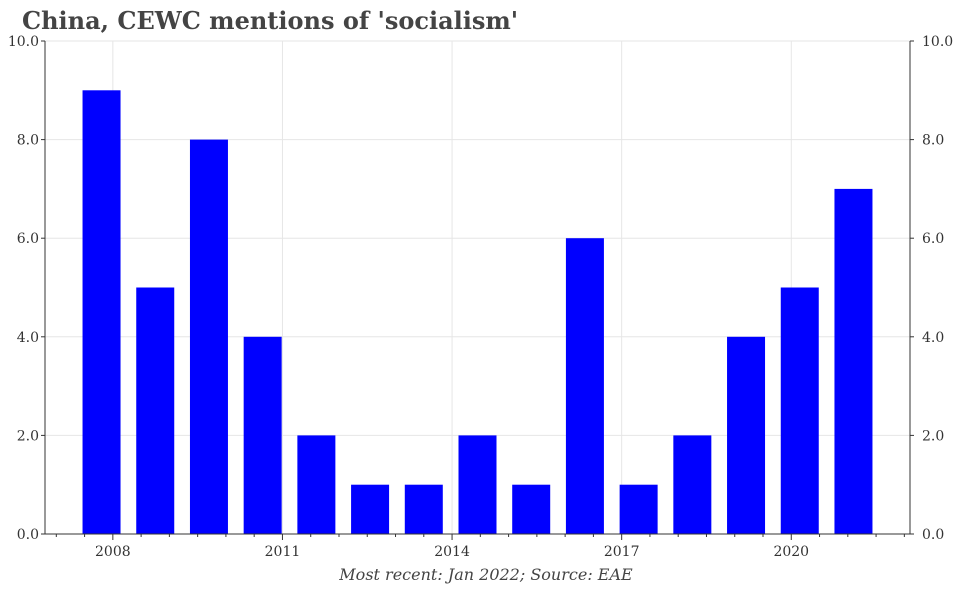 This screenshot has width=972, height=589. What do you see at coordinates (28, 535) in the screenshot?
I see `y-tick-label-left: 0.0` at bounding box center [28, 535].